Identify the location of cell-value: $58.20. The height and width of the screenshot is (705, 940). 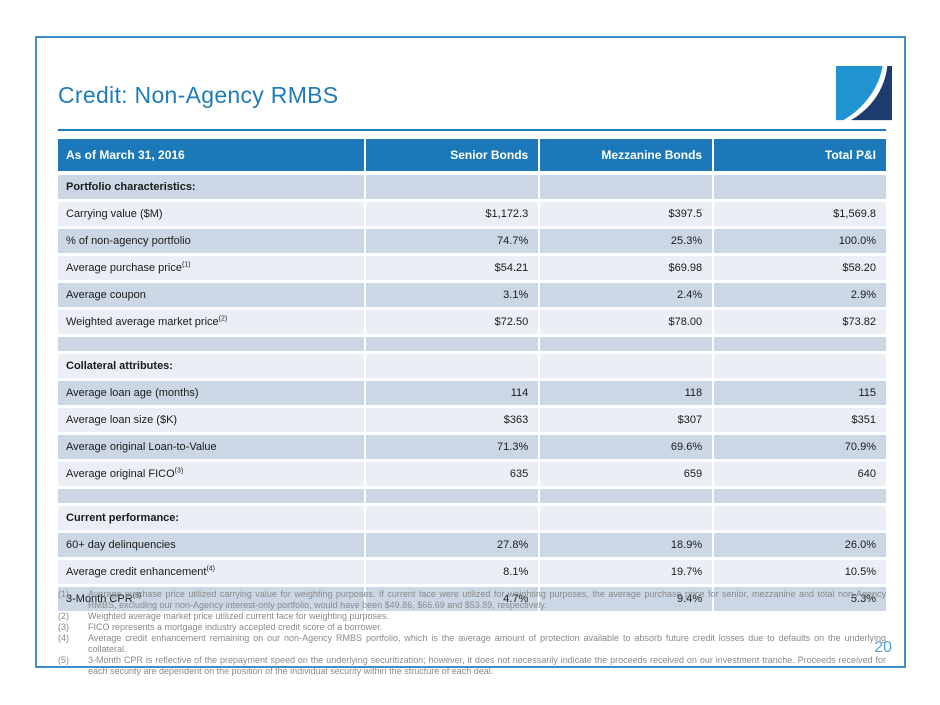
(799, 269).